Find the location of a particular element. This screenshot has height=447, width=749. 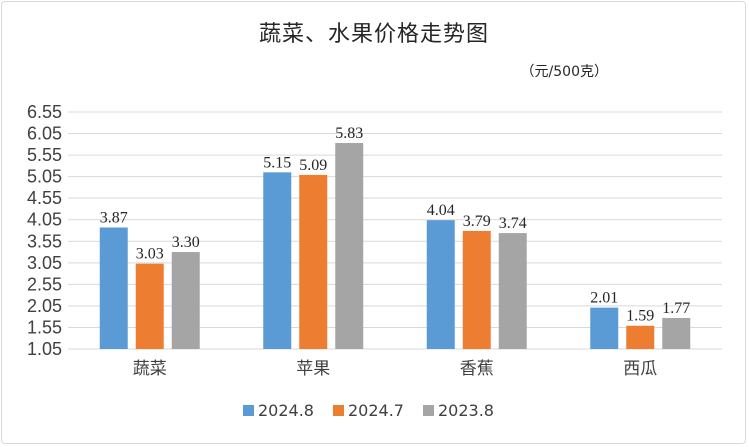

y-tick-label: 5.55 is located at coordinates (44, 155).